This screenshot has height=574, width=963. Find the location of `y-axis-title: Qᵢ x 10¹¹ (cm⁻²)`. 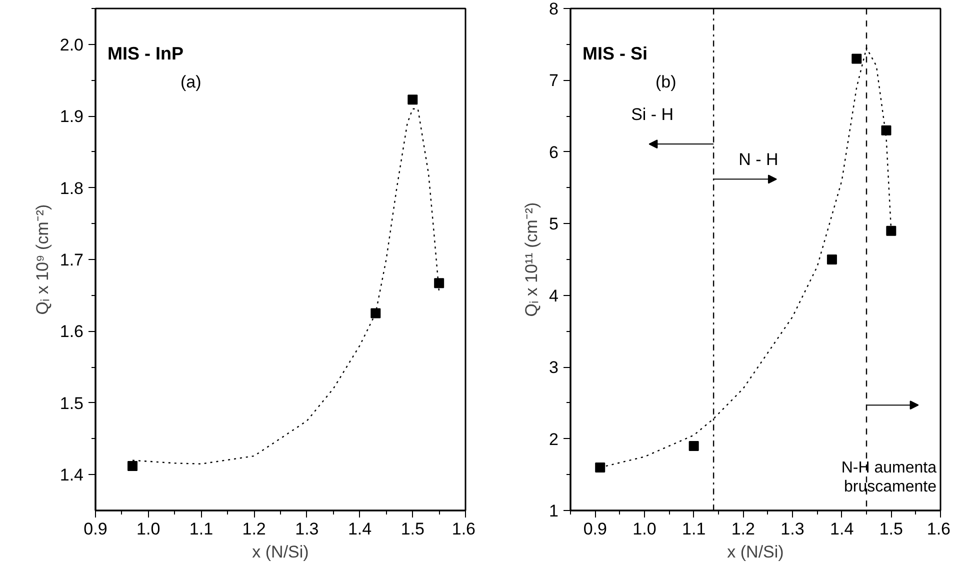

y-axis-title: Qᵢ x 10¹¹ (cm⁻²) is located at coordinates (532, 259).